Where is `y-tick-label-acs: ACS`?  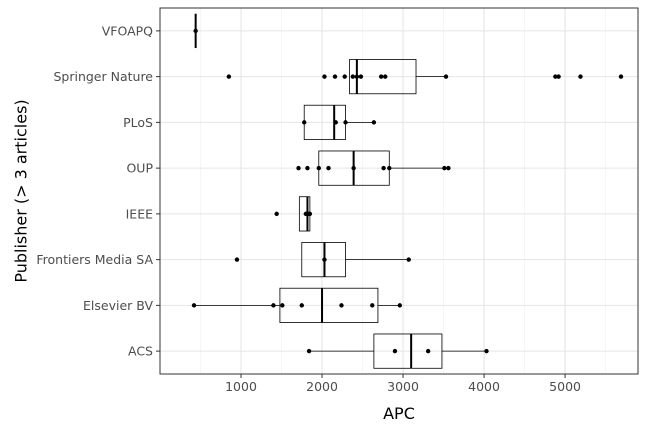
y-tick-label-acs: ACS is located at coordinates (140, 351).